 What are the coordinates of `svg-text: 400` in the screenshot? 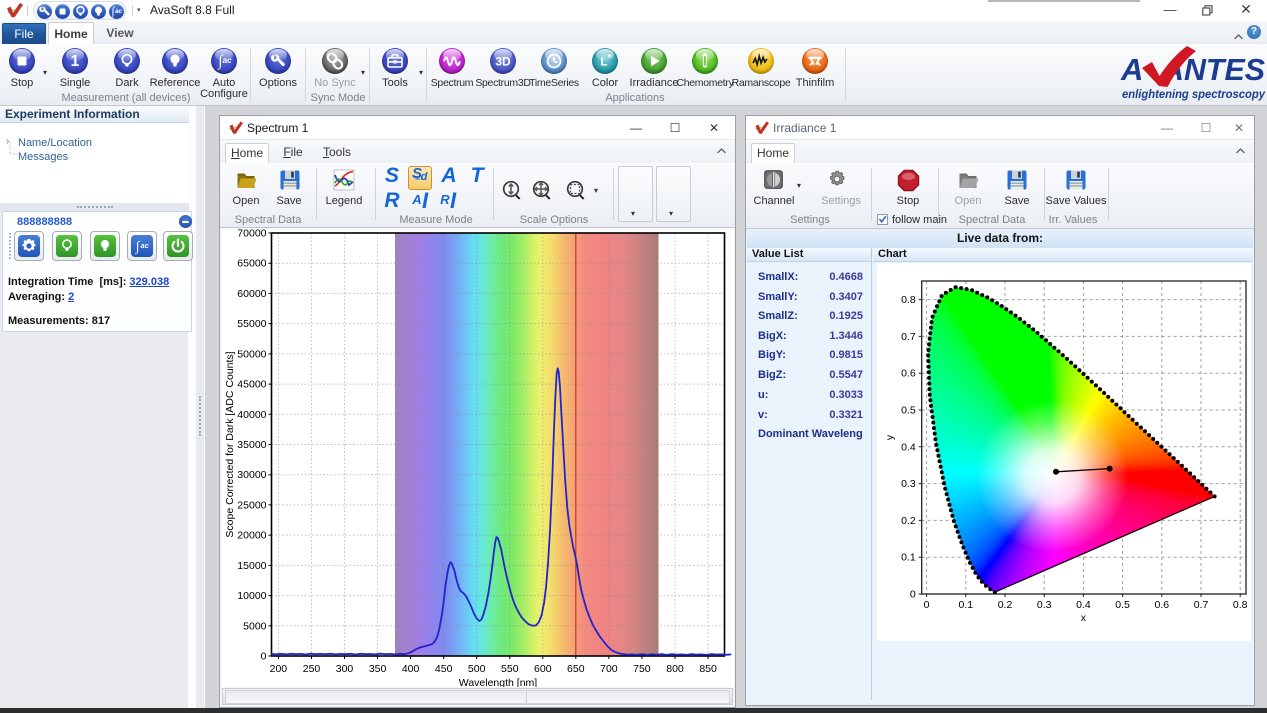 It's located at (411, 669).